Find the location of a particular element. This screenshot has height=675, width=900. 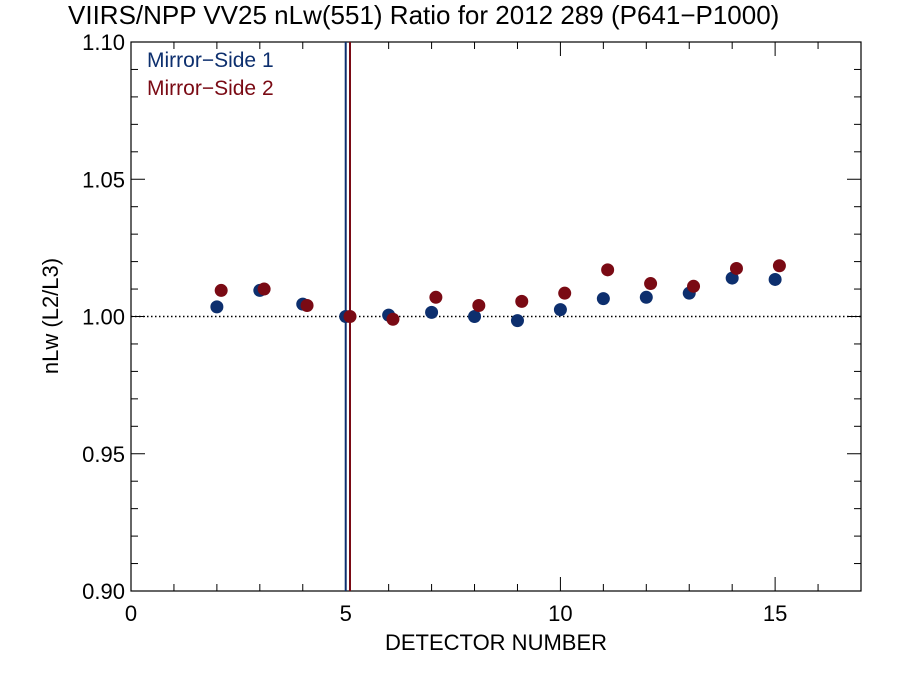

legend-entry: Mirror−Side 2 is located at coordinates (210, 88).